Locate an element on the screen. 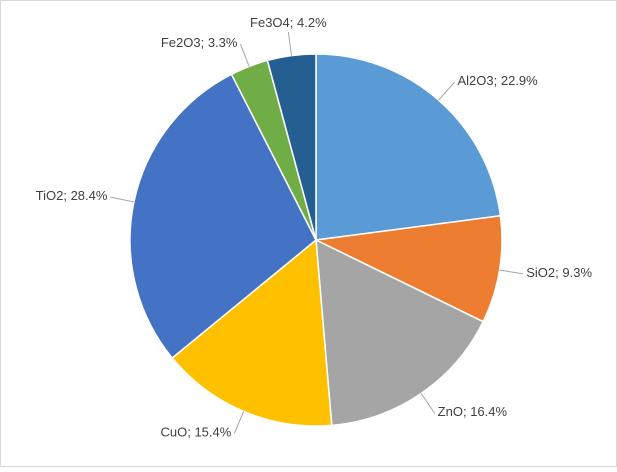 The height and width of the screenshot is (472, 617). label-value: 4.2% is located at coordinates (312, 22).